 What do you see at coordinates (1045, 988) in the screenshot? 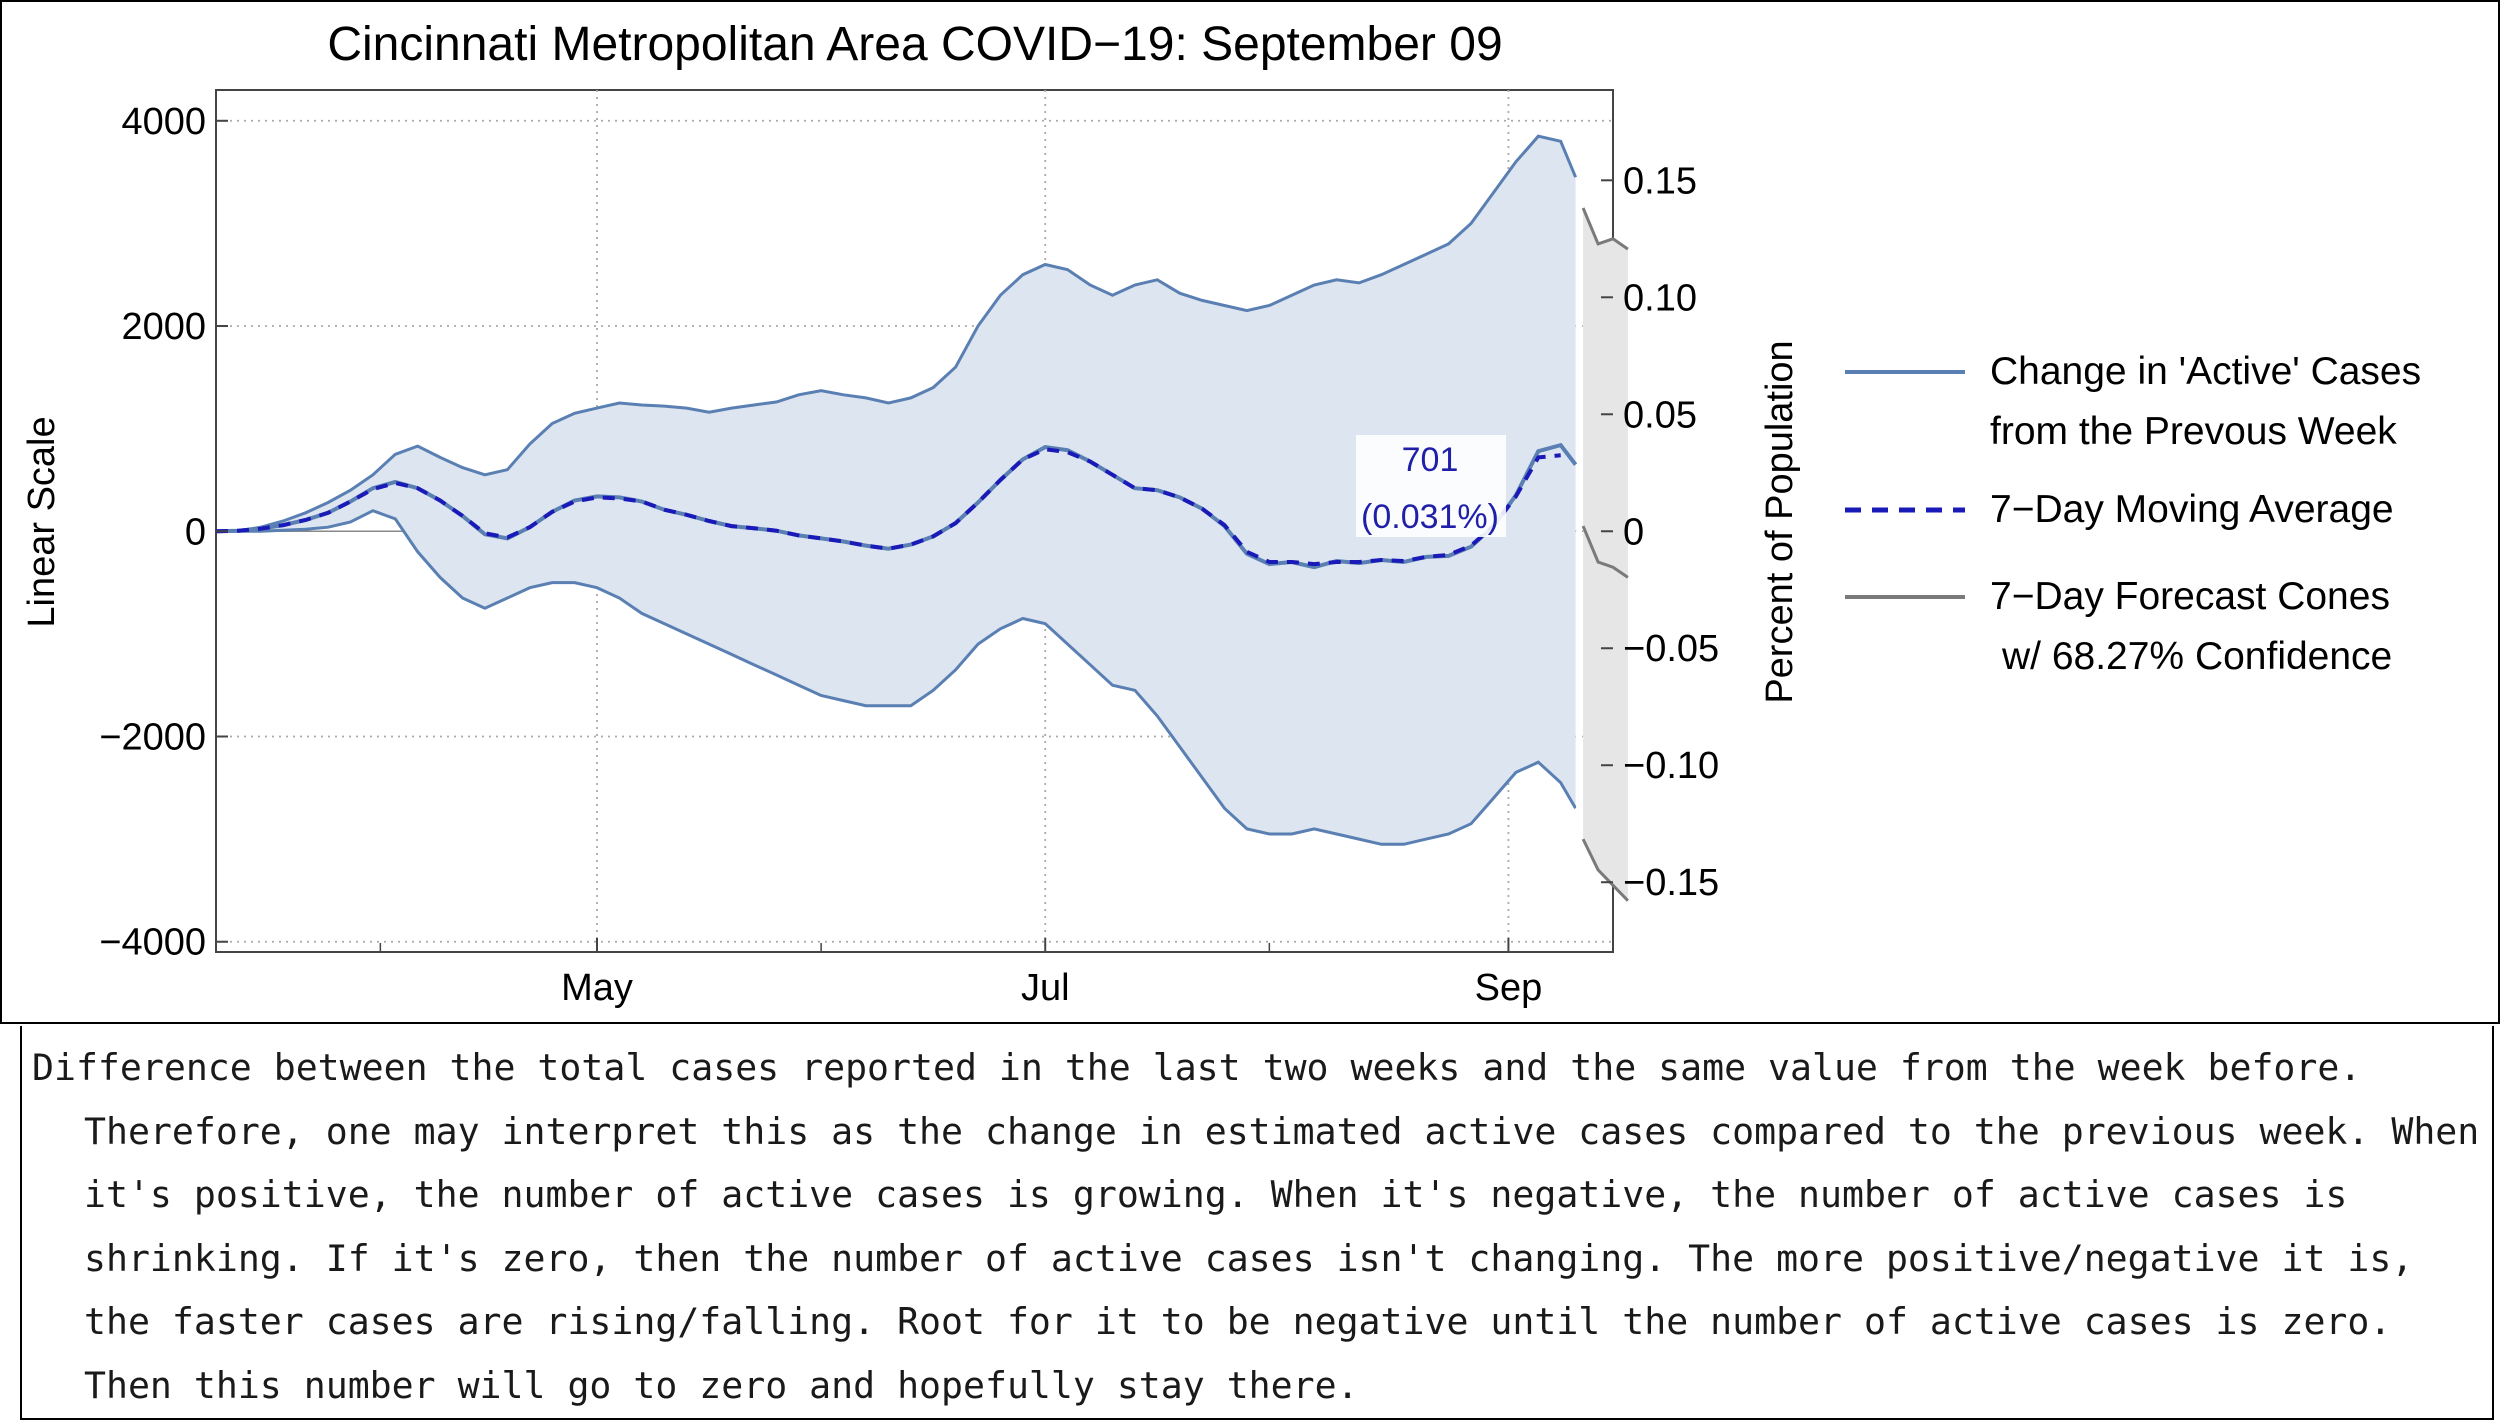
I see `x-tick-label: Jul` at bounding box center [1045, 988].